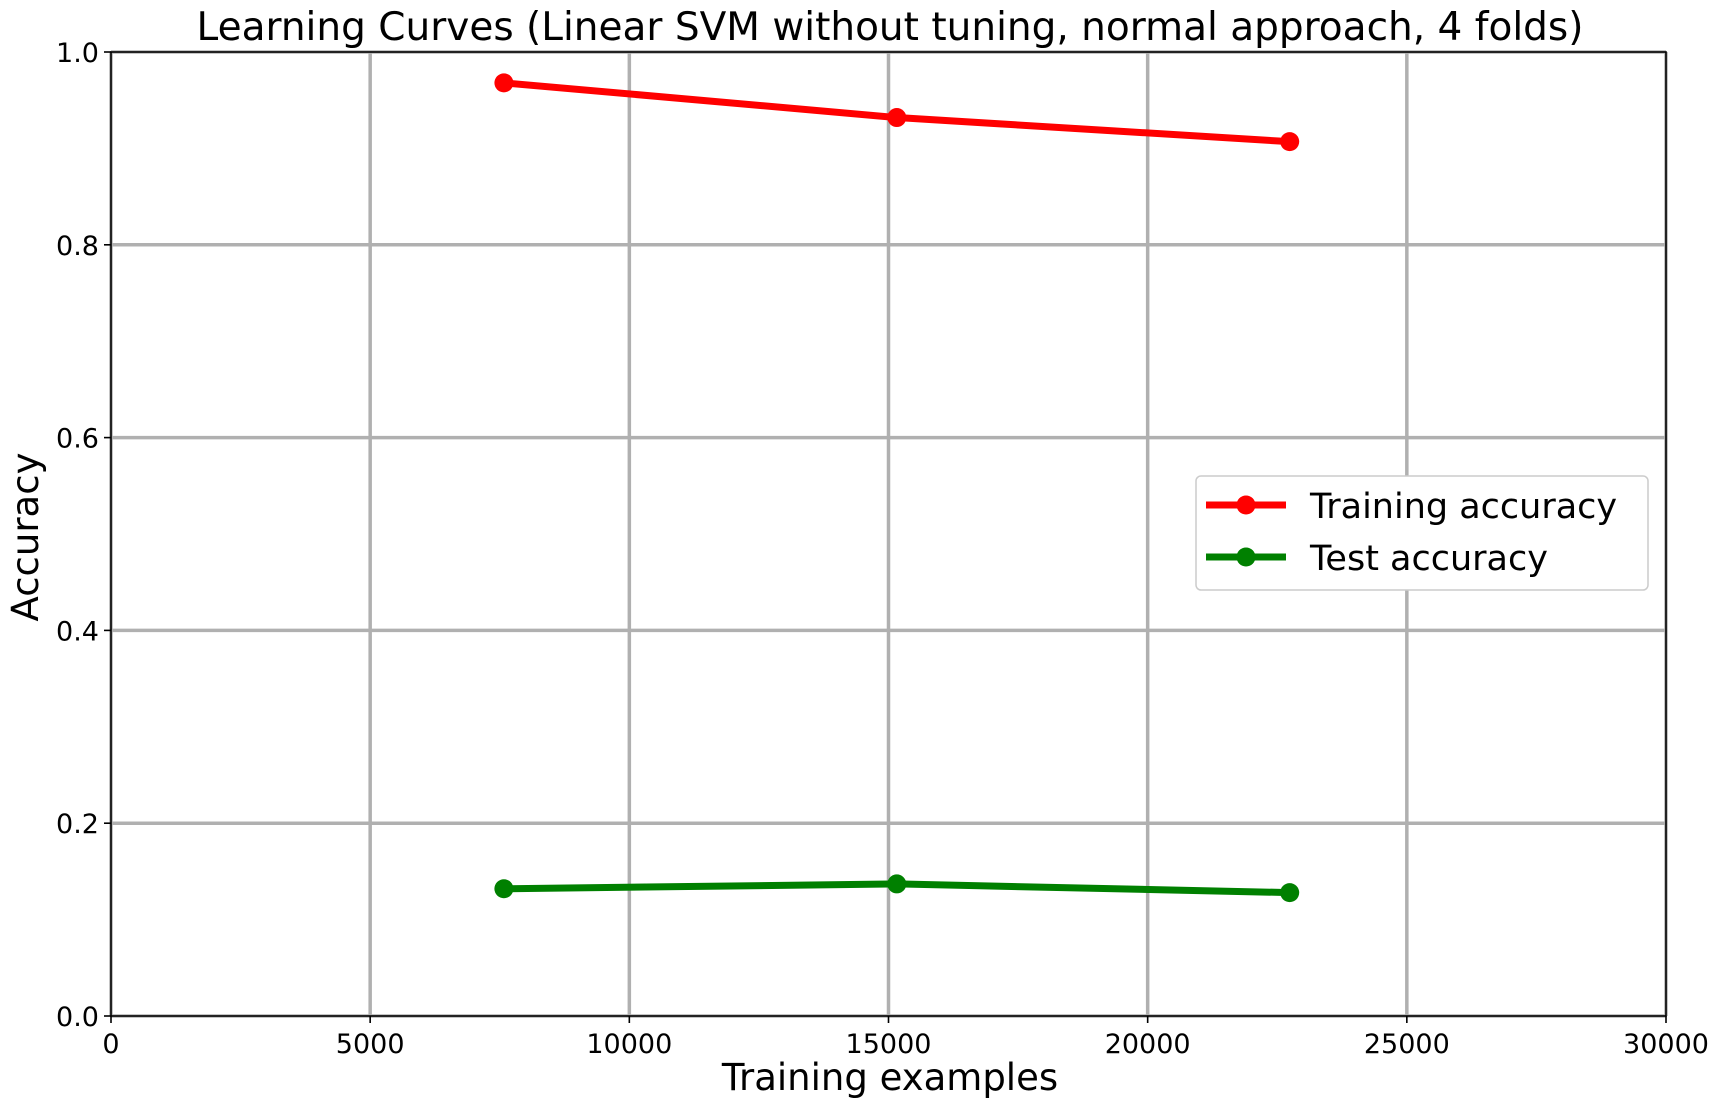 Image resolution: width=1720 pixels, height=1106 pixels. What do you see at coordinates (77, 53) in the screenshot?
I see `y-tick-label: 1.0` at bounding box center [77, 53].